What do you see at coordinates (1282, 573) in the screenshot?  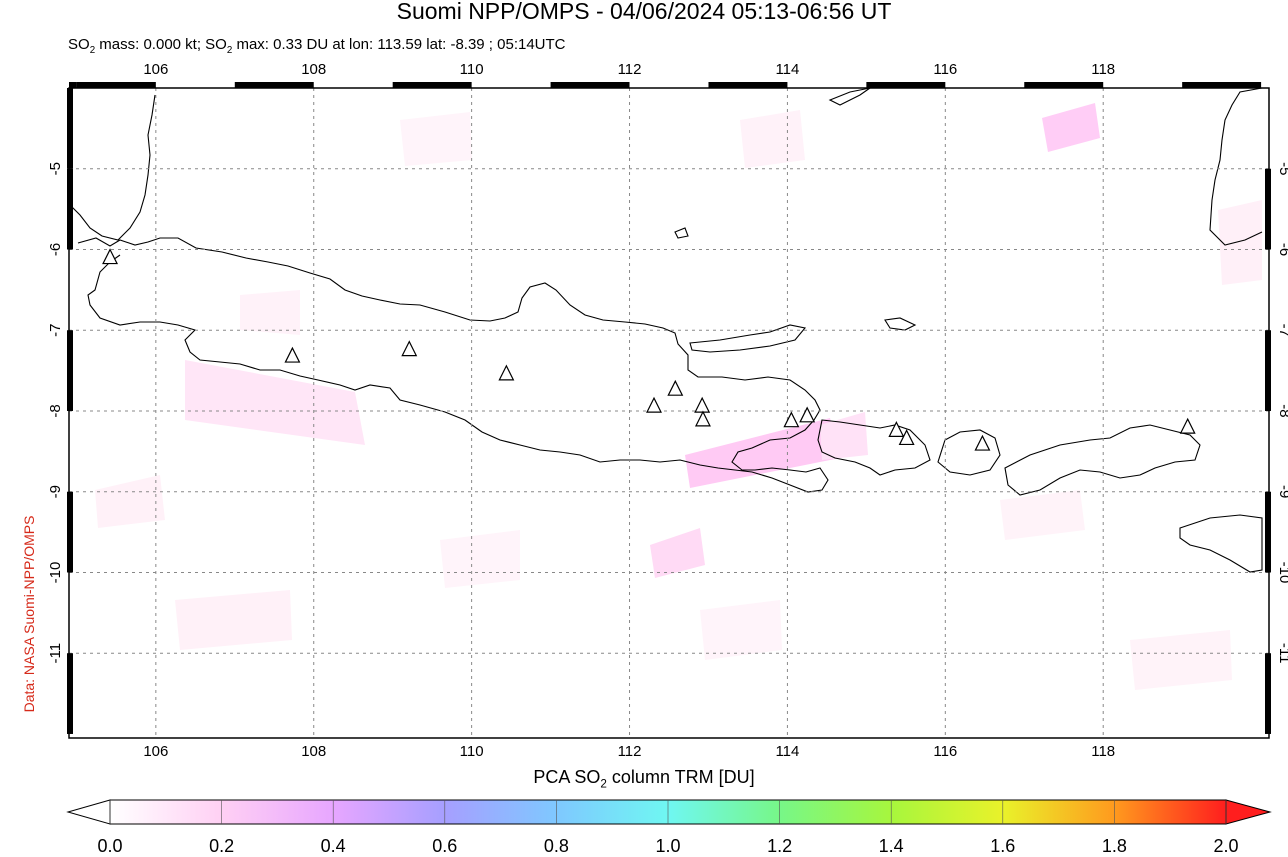 I see `lat-label-right: -10` at bounding box center [1282, 573].